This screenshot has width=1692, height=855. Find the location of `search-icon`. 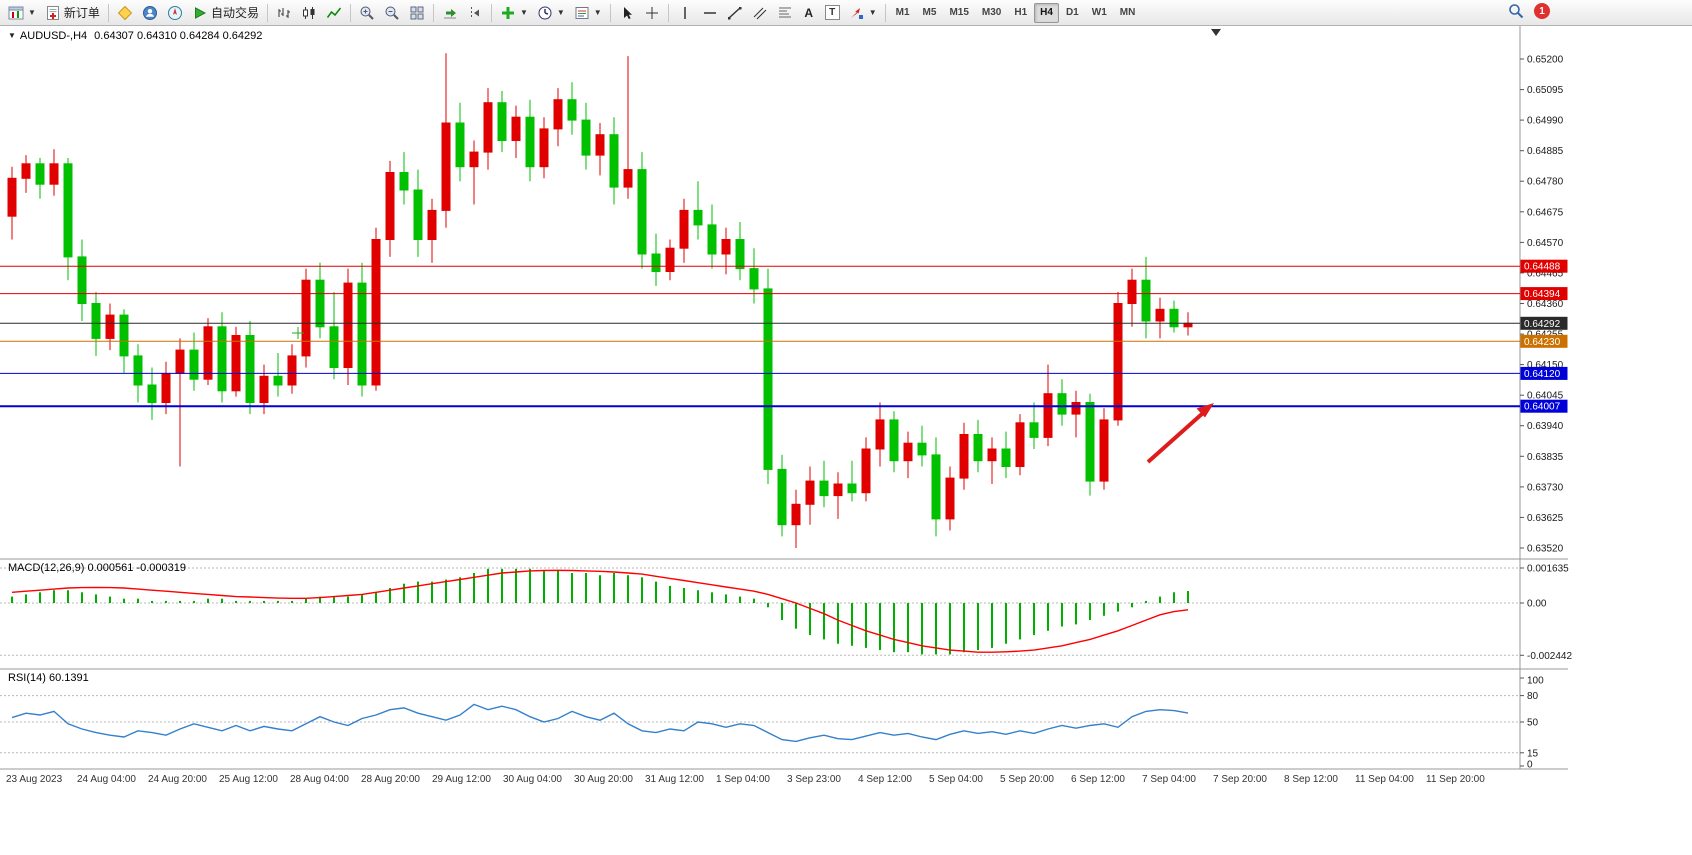

search-icon is located at coordinates (1516, 11).